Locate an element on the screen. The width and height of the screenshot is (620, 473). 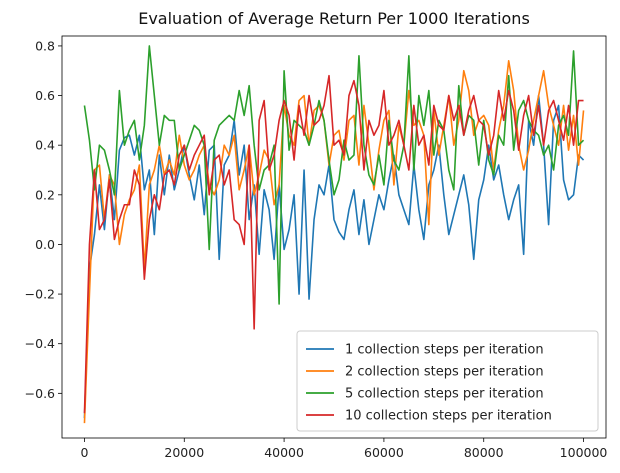
x-tick-label: 20000 is located at coordinates (184, 452).